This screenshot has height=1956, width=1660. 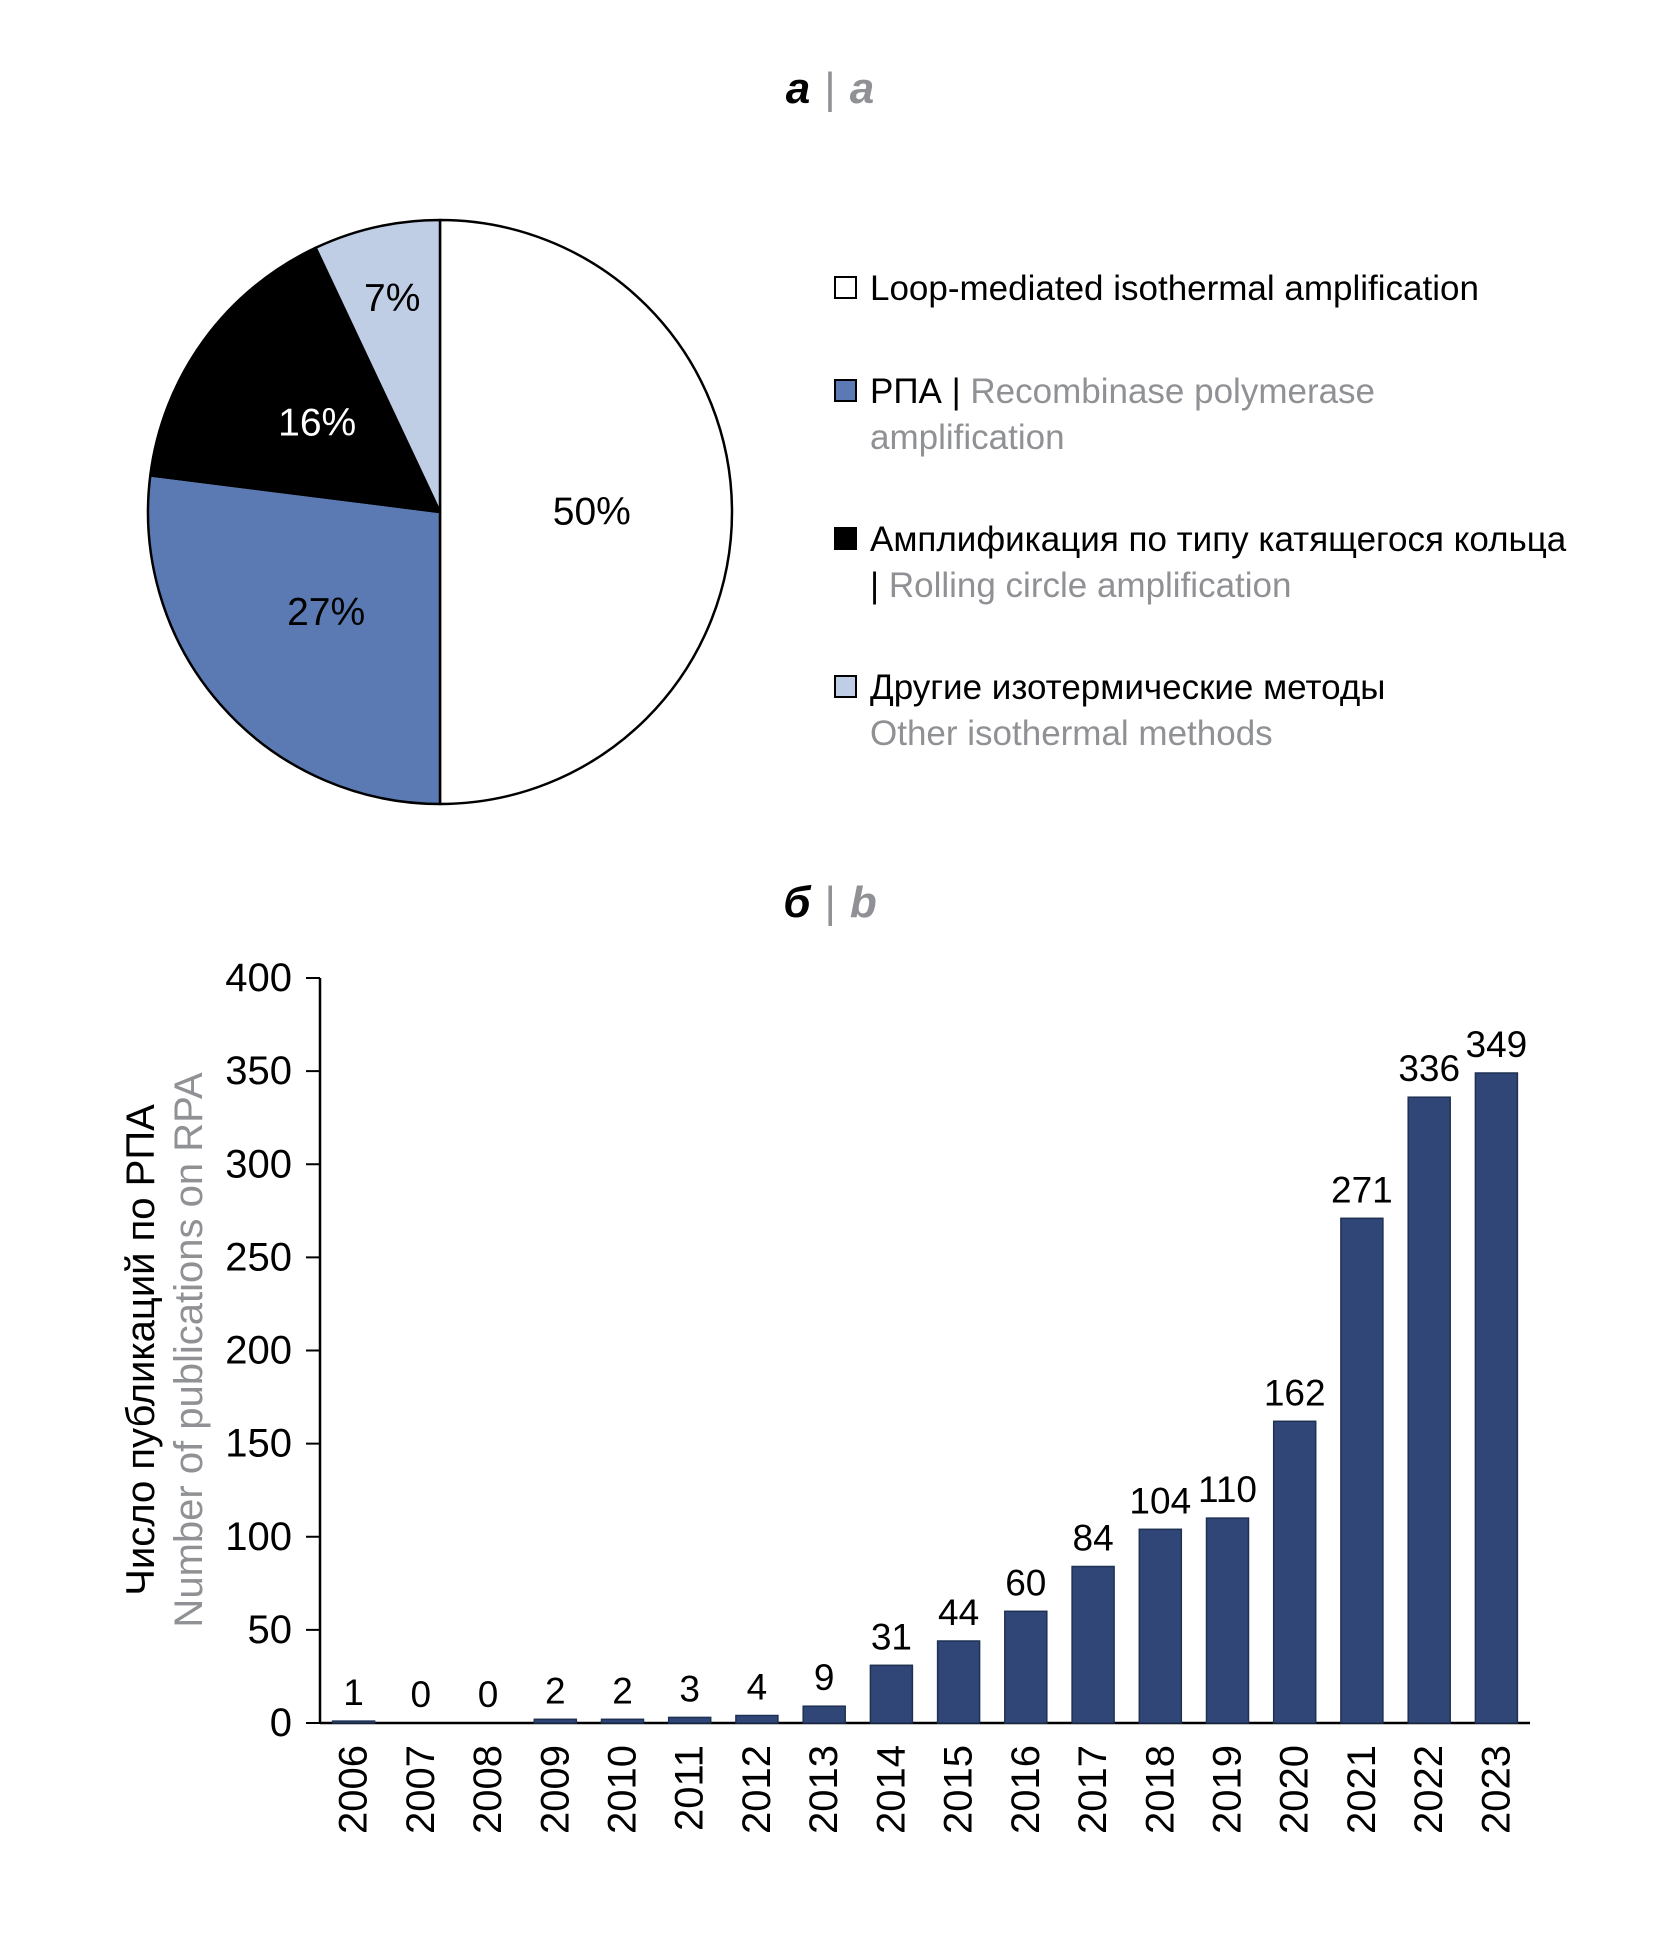 I want to click on x-category-label: 2021, so click(x=1362, y=1789).